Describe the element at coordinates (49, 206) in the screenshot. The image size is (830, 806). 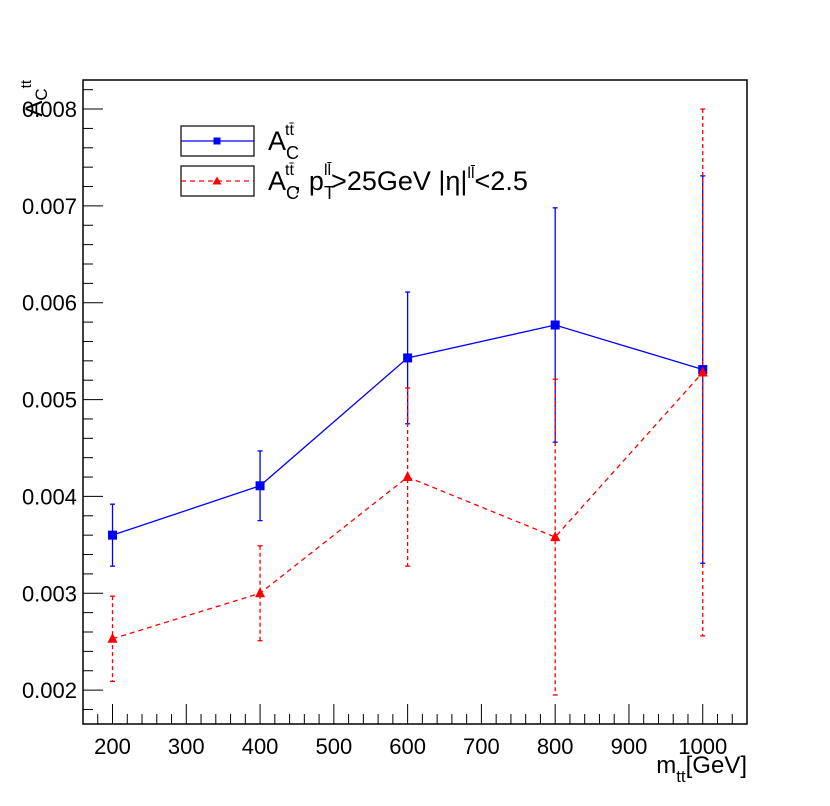
I see `y-tick-label: 0.007` at that location.